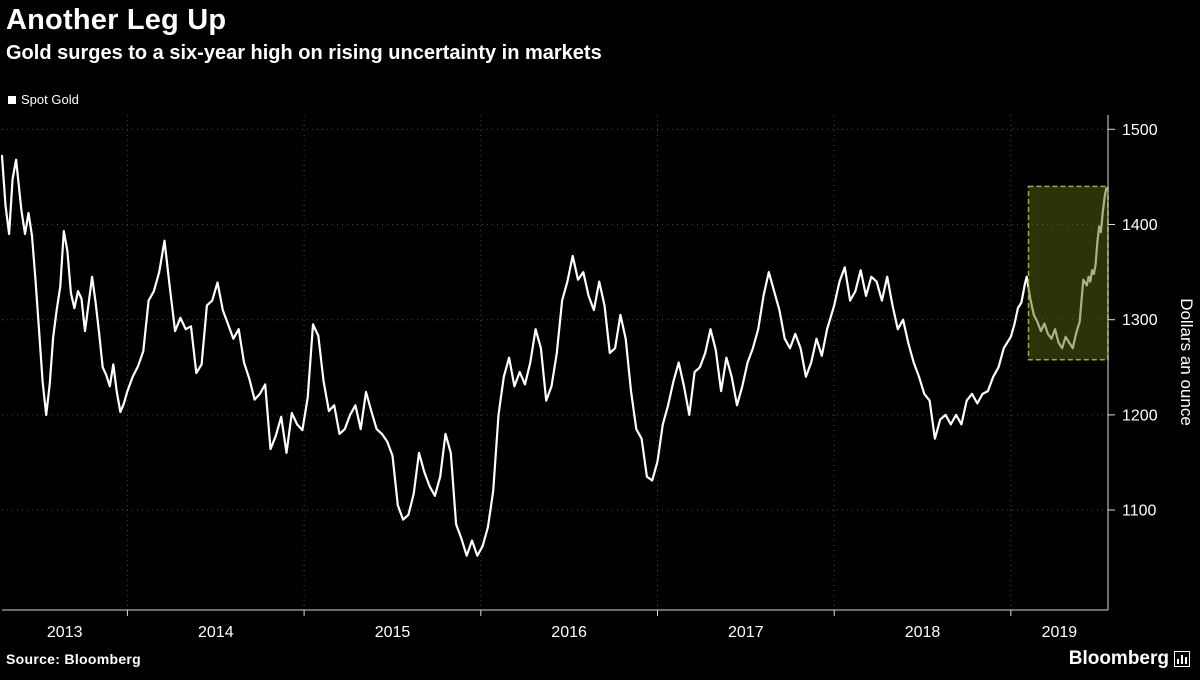 This screenshot has width=1200, height=680. I want to click on chart-title: Another Leg Up, so click(116, 20).